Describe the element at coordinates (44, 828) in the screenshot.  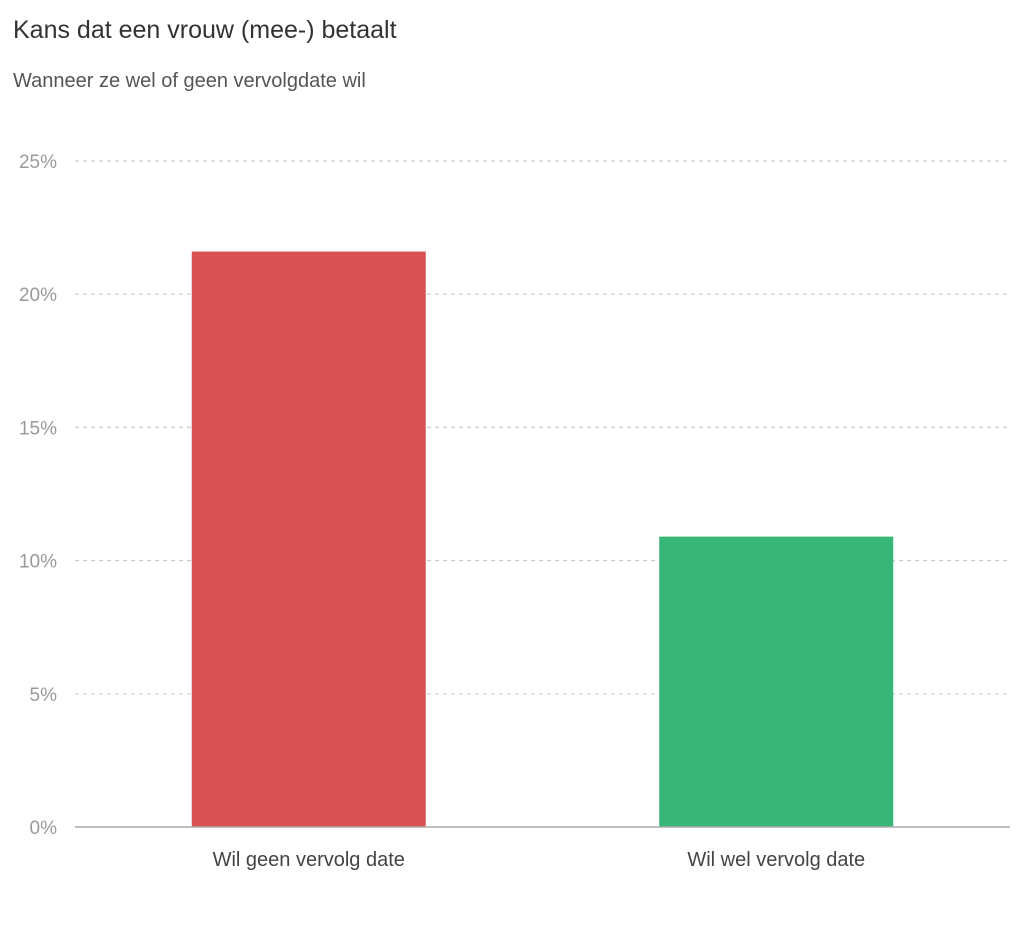
I see `y-tick-label: 0%` at that location.